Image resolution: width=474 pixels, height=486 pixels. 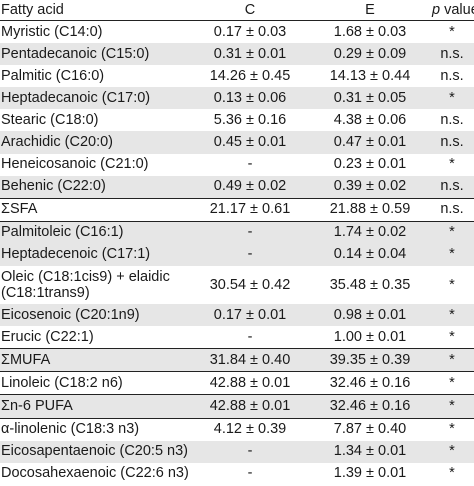 I want to click on fatty-acid-name: Stearic (C18:0), so click(x=50, y=119).